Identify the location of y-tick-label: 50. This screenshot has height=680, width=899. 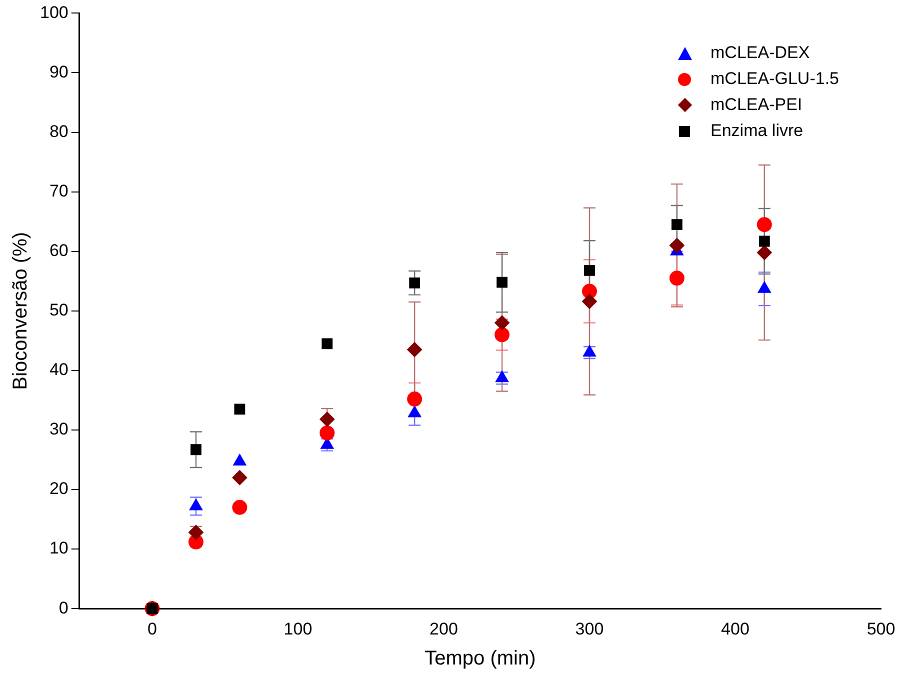
(58, 310).